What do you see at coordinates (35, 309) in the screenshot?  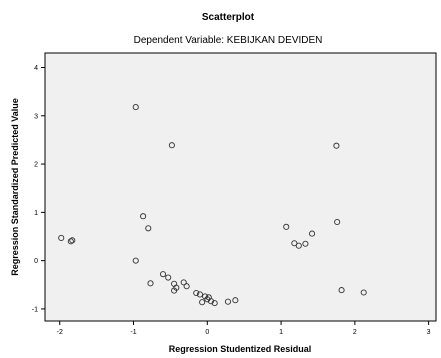 I see `y-tick-label: -1` at bounding box center [35, 309].